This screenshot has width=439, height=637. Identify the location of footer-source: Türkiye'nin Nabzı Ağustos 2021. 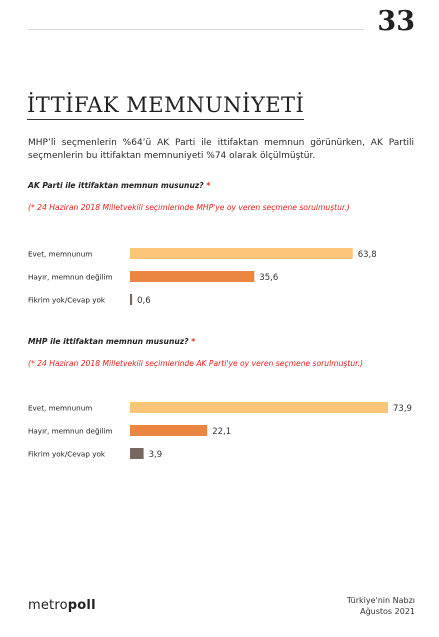
(381, 606).